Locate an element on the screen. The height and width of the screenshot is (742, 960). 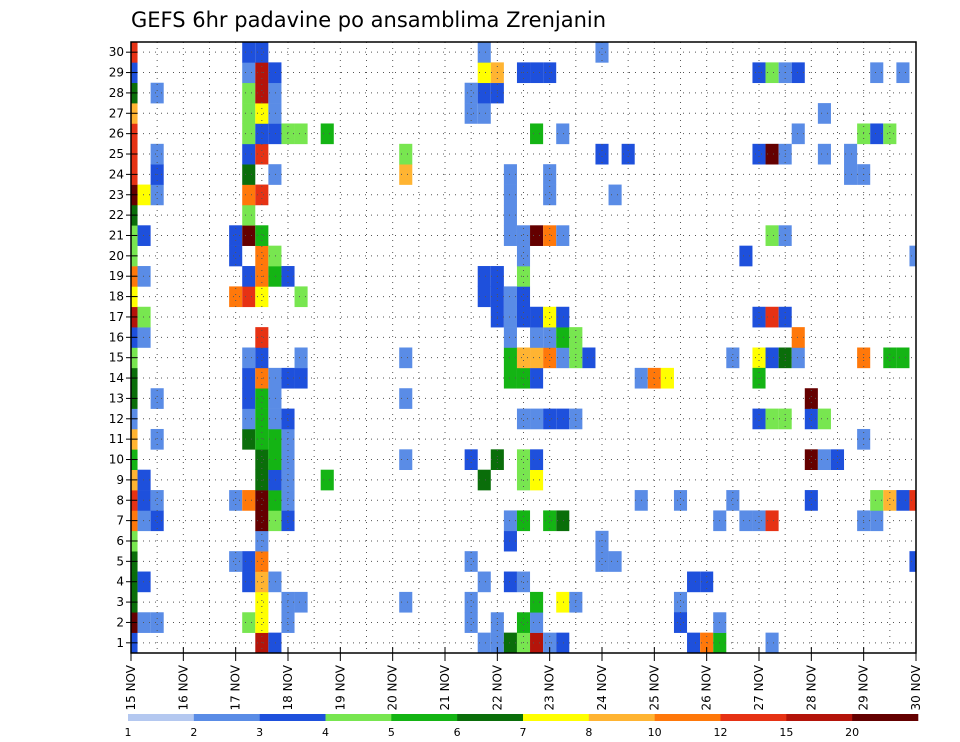
y-tick-label: 15 is located at coordinates (116, 358).